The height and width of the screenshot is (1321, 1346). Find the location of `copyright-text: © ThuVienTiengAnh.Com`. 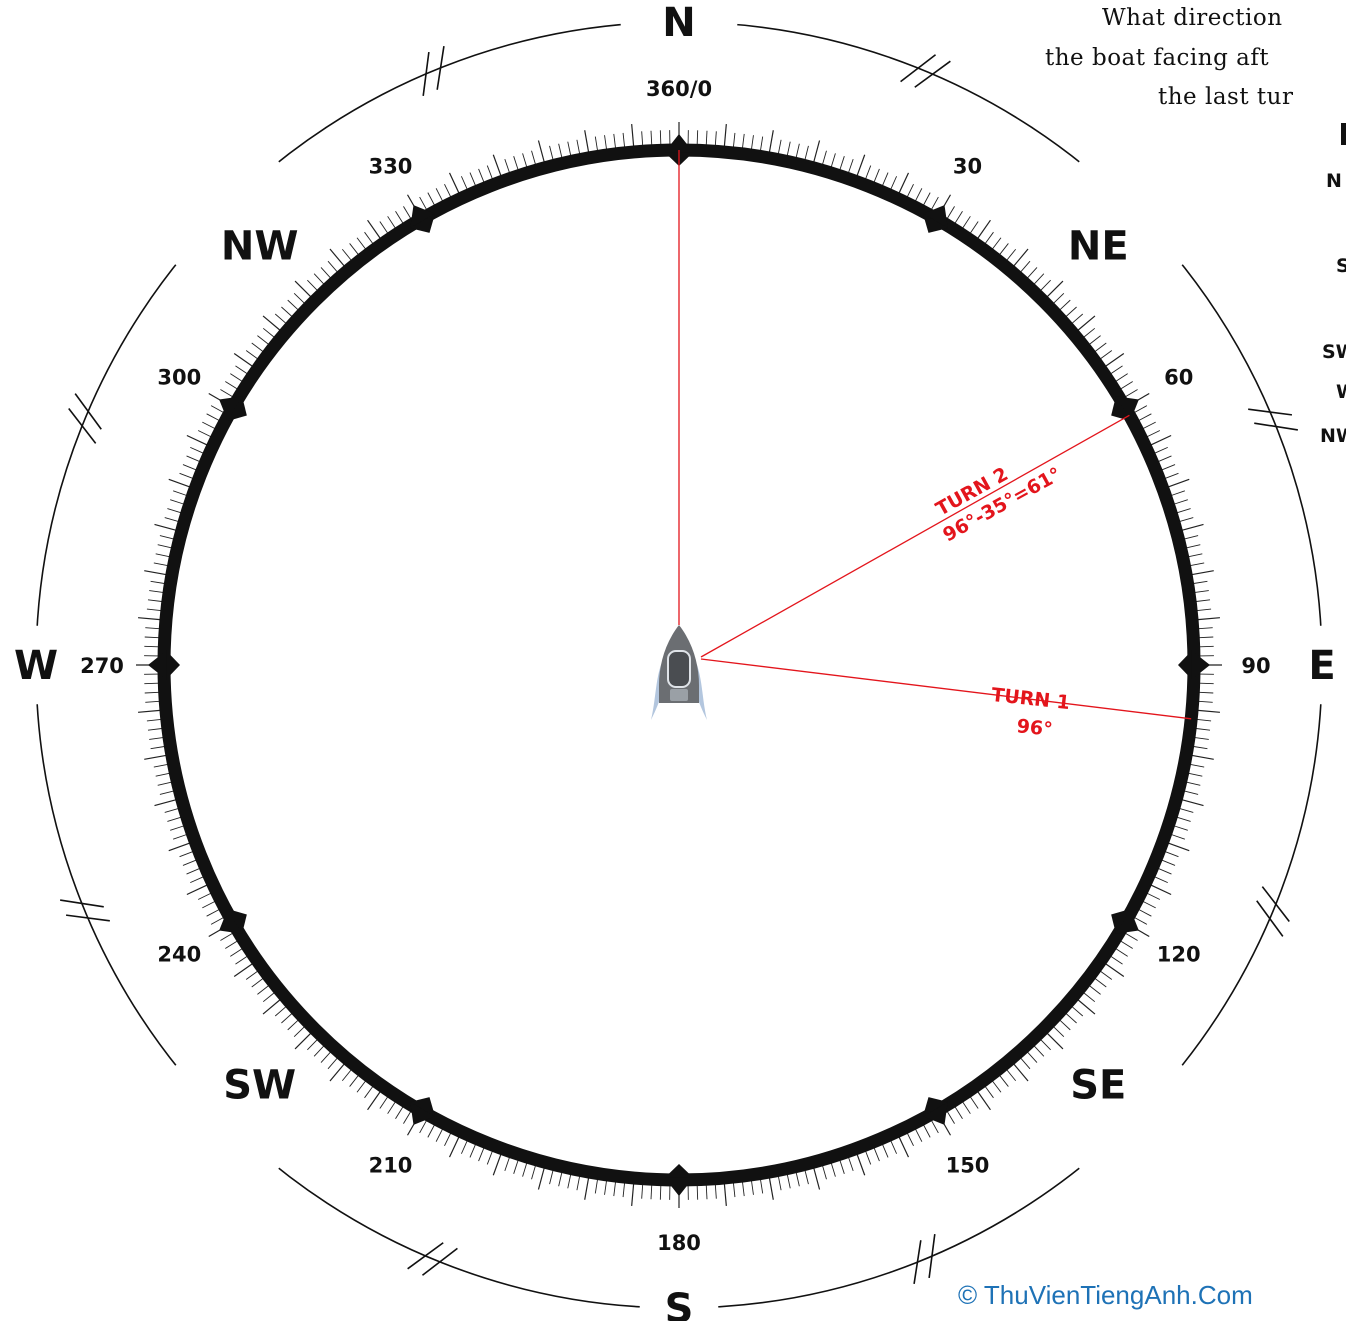

copyright-text: © ThuVienTiengAnh.Com is located at coordinates (1105, 1295).